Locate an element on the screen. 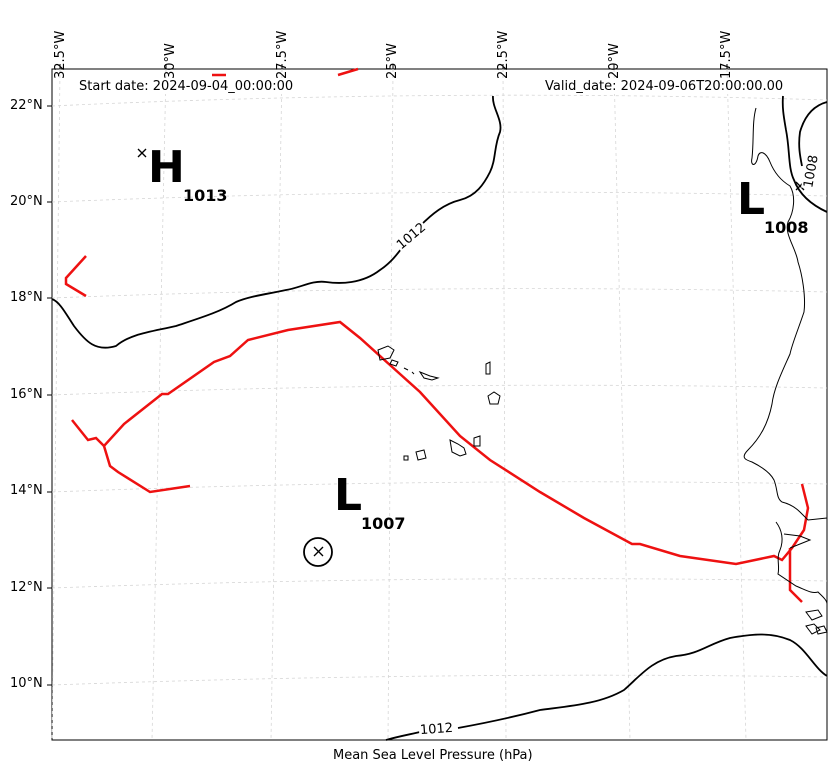 The image size is (837, 783). meridian-32.5w is located at coordinates (56, 404).